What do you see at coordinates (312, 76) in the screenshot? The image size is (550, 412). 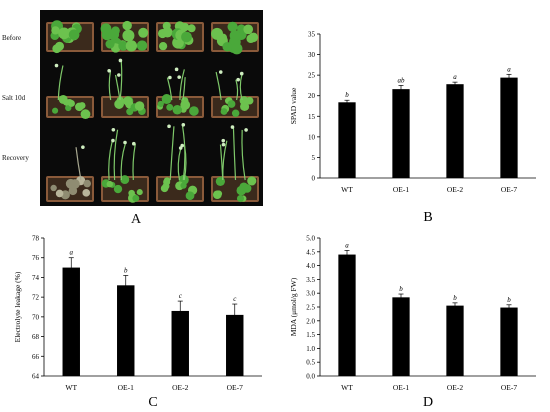 I see `y-tick-label: 25` at bounding box center [312, 76].